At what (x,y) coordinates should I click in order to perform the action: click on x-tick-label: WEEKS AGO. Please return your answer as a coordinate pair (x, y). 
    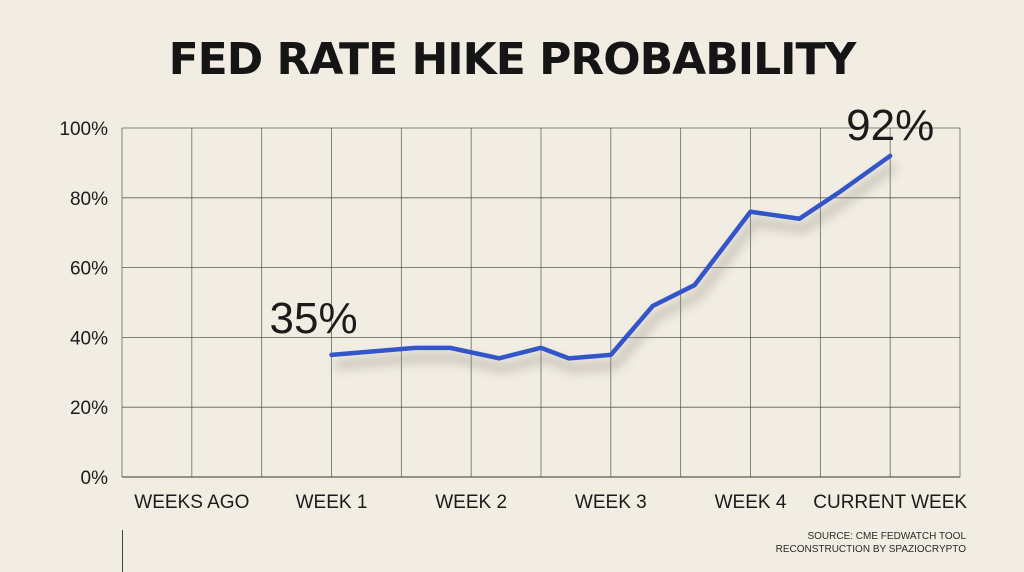
    Looking at the image, I should click on (191, 502).